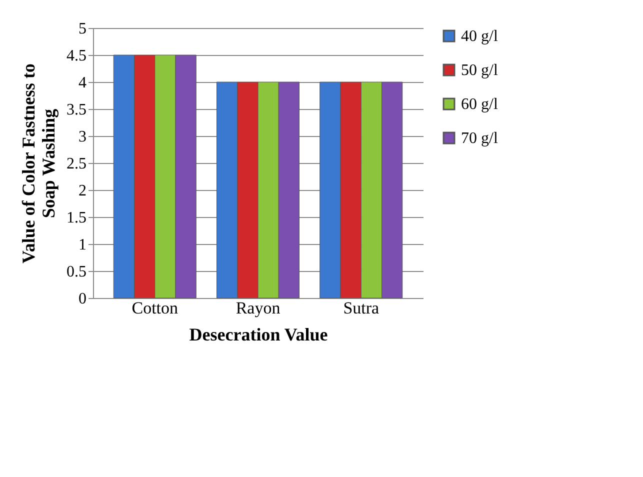 Image resolution: width=643 pixels, height=477 pixels. What do you see at coordinates (76, 56) in the screenshot?
I see `y-tick-label: 4.5` at bounding box center [76, 56].